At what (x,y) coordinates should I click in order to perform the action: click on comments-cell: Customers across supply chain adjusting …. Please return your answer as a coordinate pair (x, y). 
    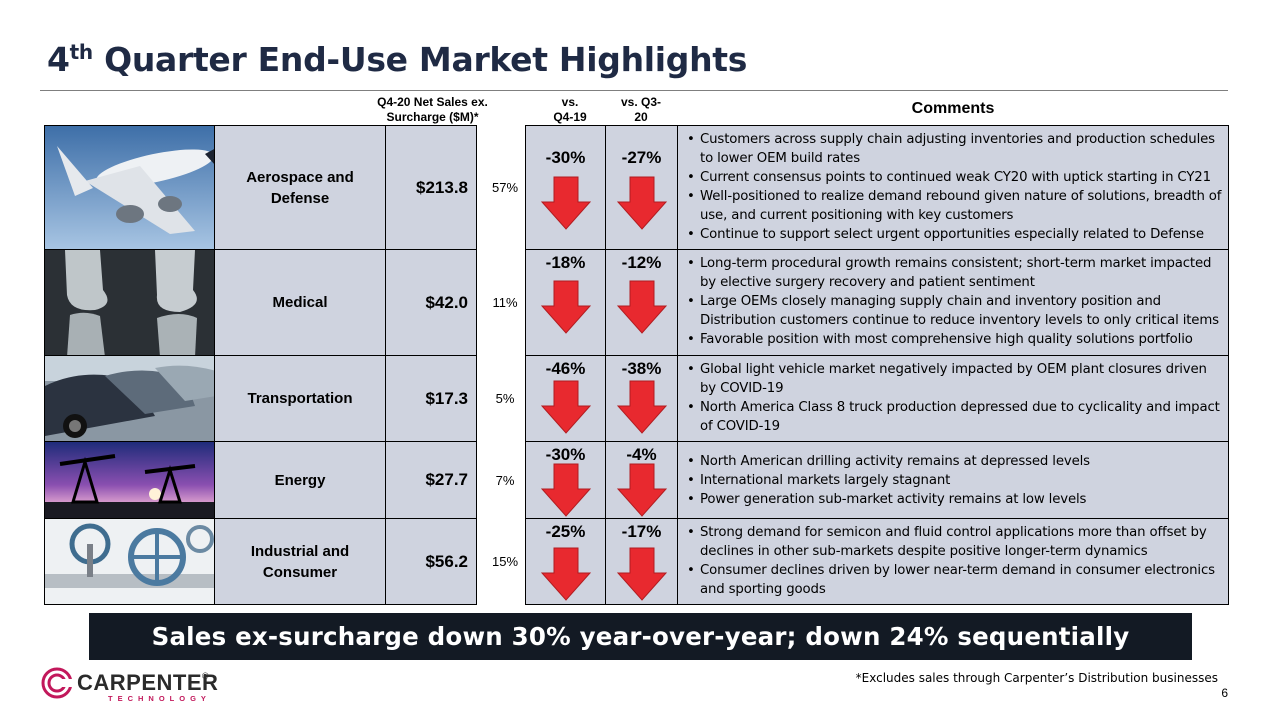
    Looking at the image, I should click on (953, 187).